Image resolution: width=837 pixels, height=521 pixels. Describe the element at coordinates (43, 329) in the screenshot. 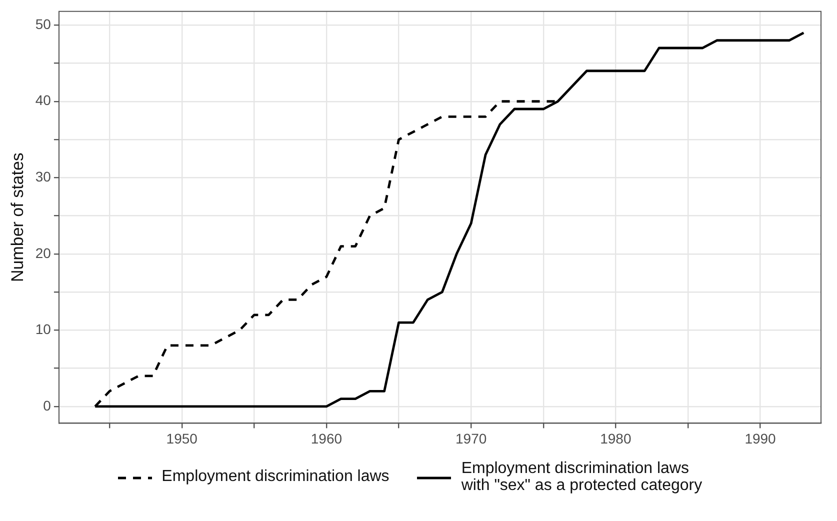

I see `y-tick-label: 10` at that location.